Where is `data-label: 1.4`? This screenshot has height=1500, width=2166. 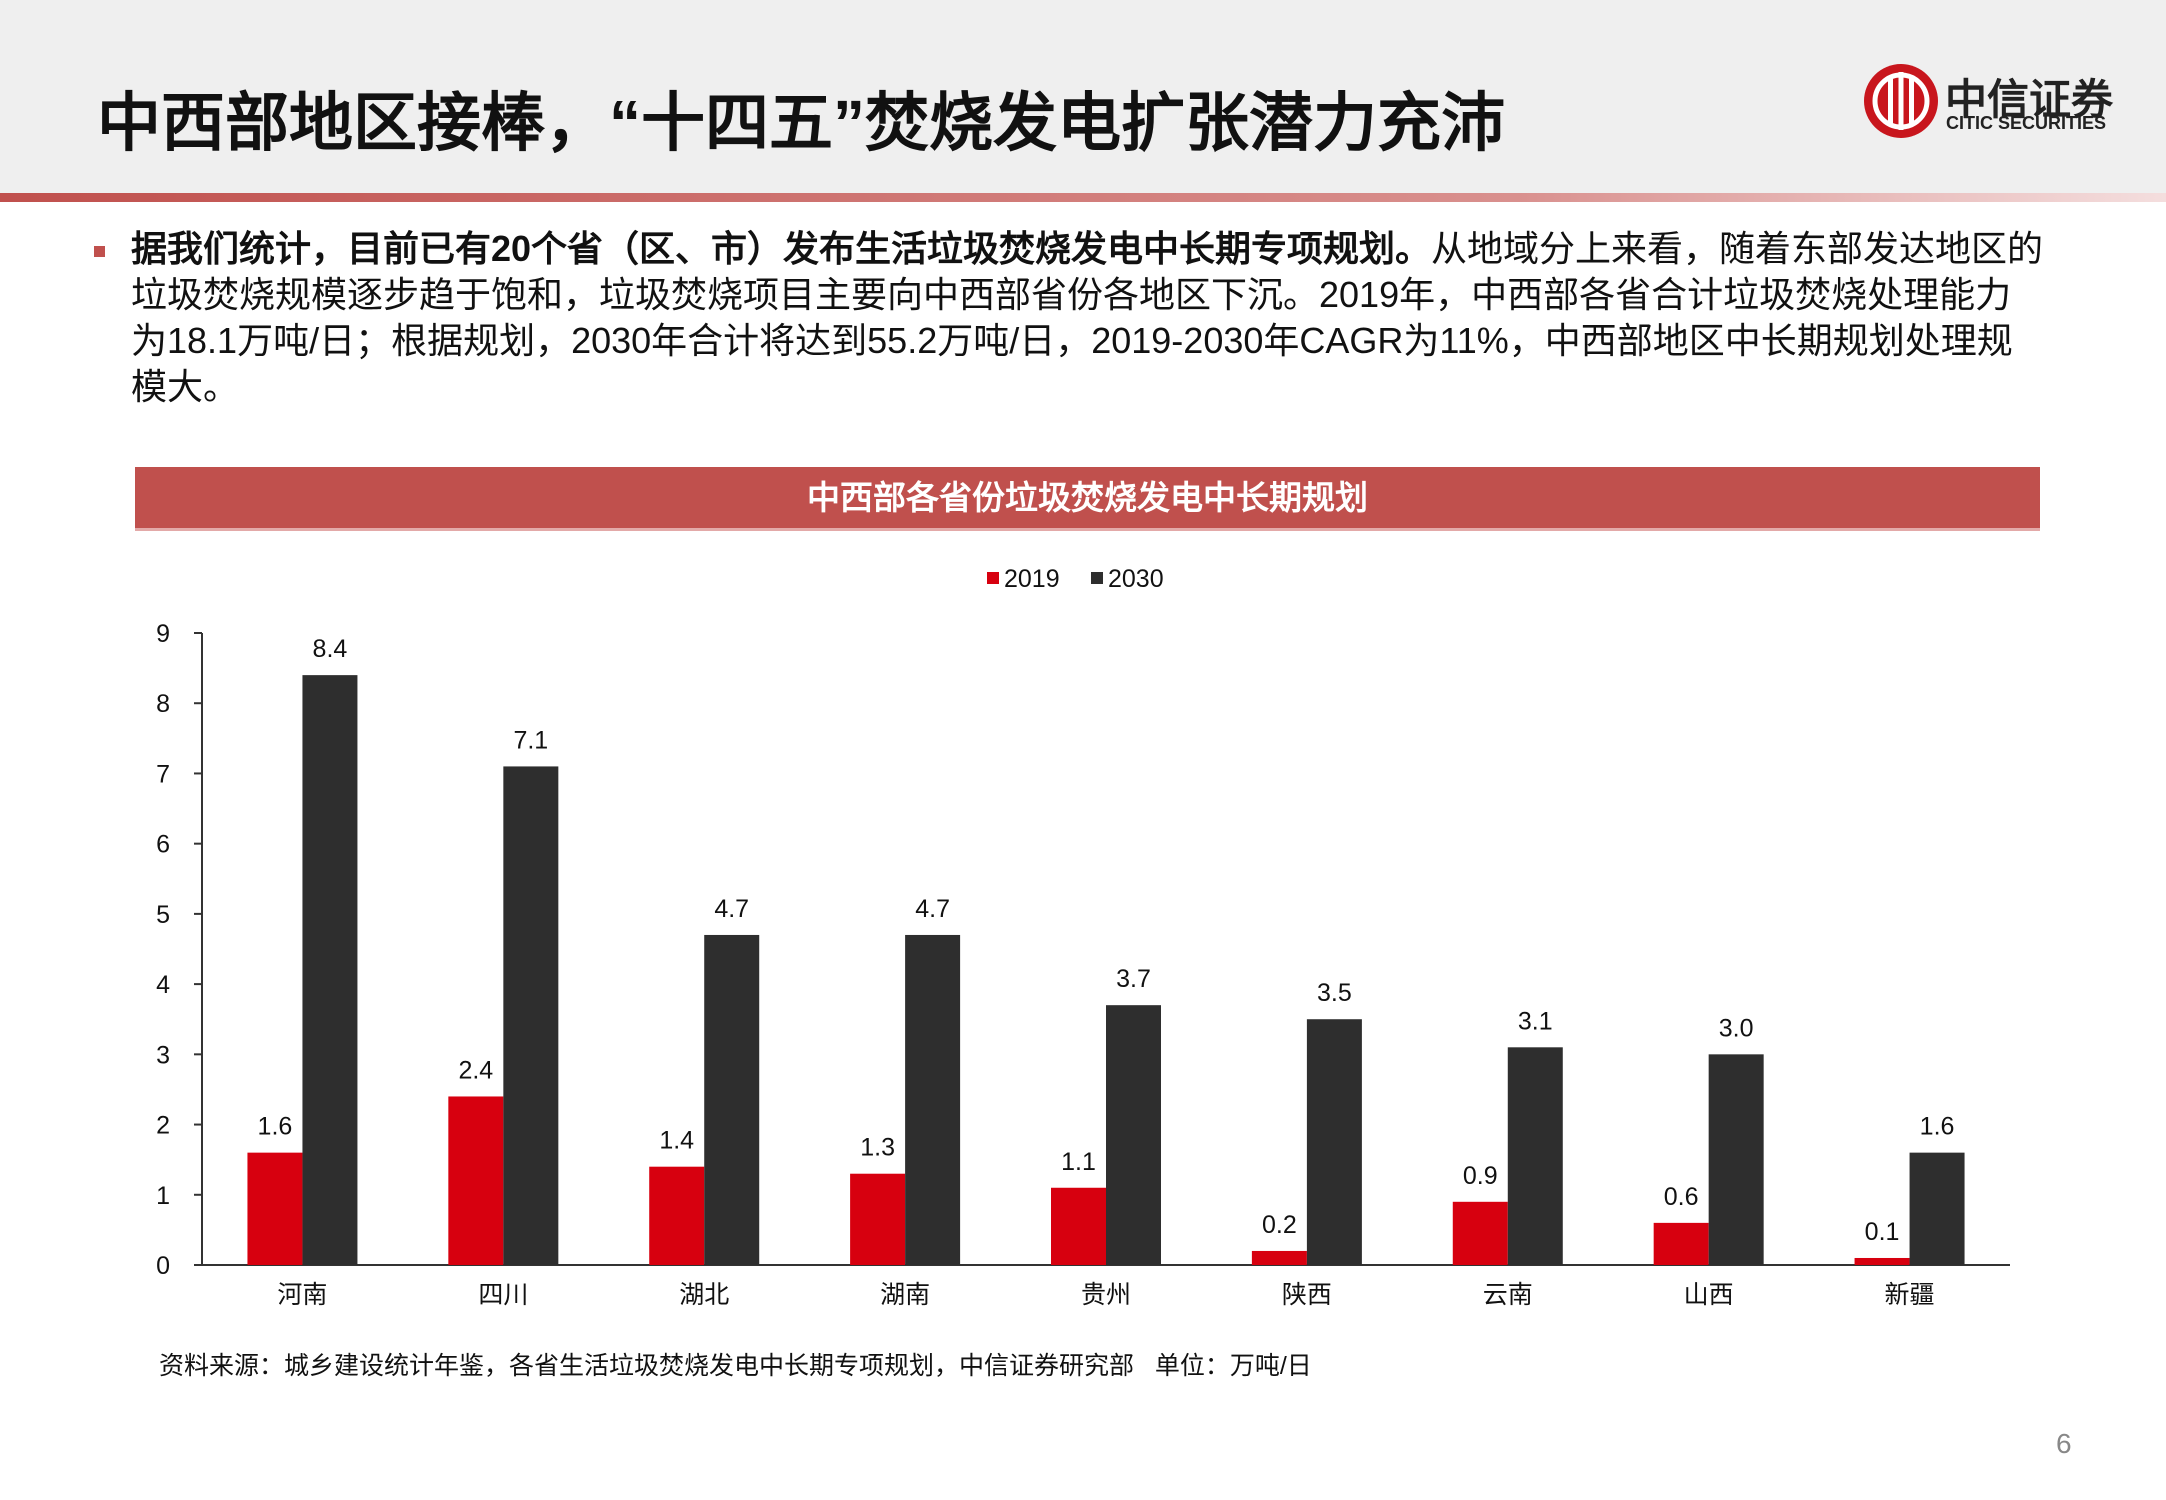
data-label: 1.4 is located at coordinates (676, 1141).